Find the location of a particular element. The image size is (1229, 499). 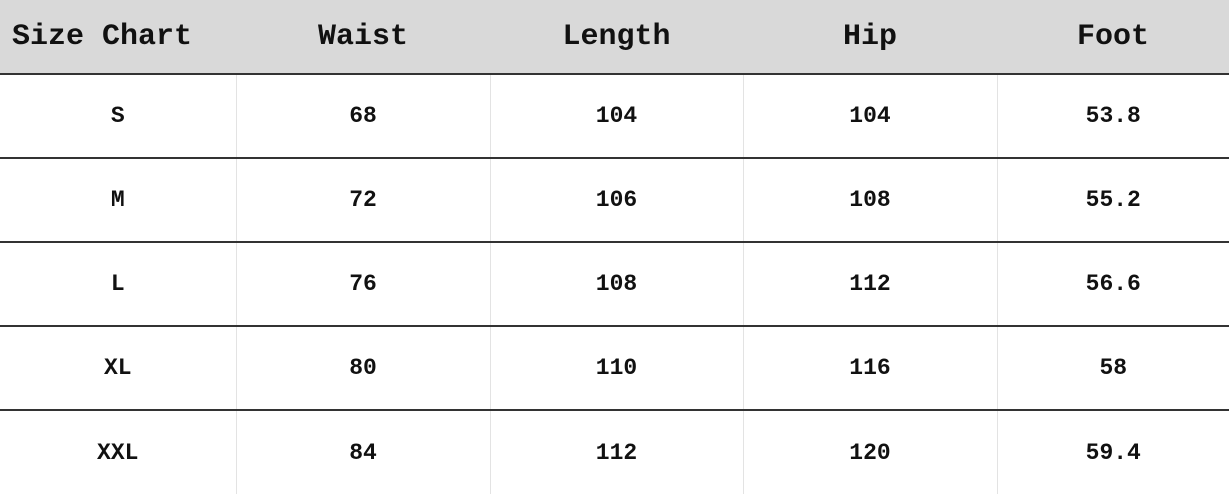

cell-length: 106 is located at coordinates (616, 200).